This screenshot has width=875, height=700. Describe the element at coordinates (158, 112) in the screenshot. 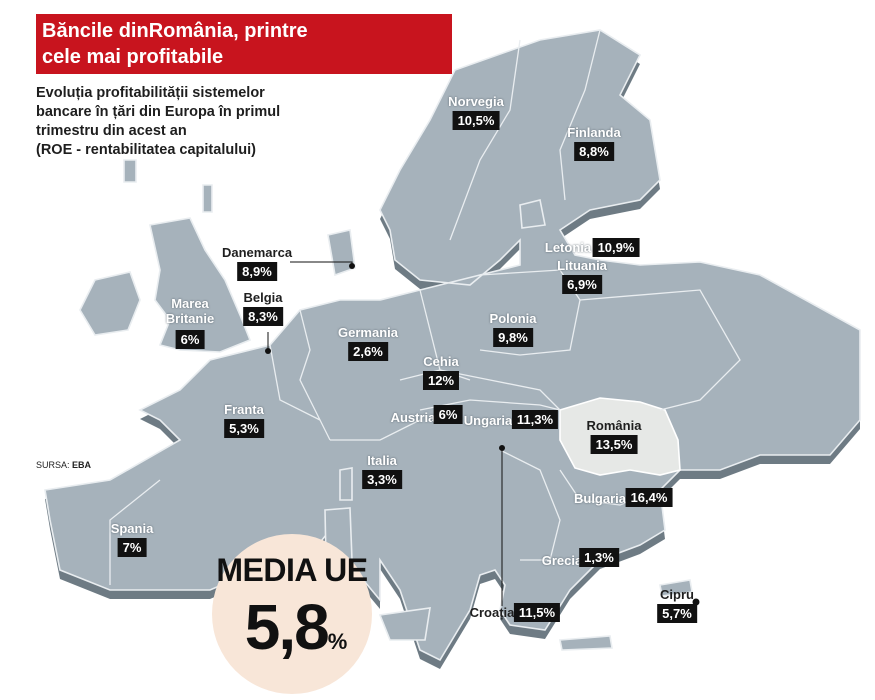

I see `subtitle-line: bancare în țări din Europa în primul` at that location.